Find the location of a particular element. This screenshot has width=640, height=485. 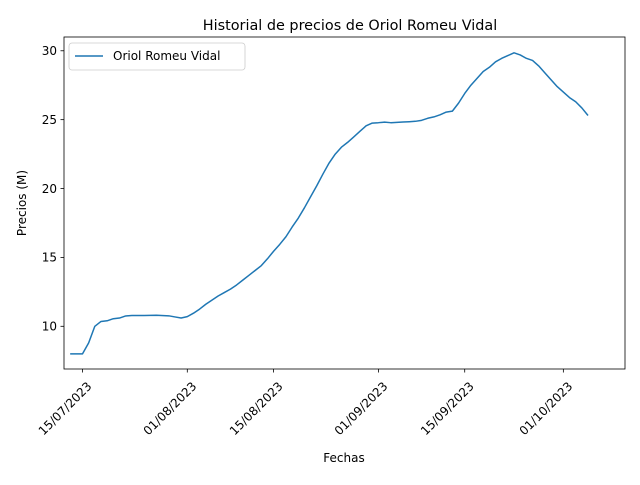

legend-box is located at coordinates (157, 56).